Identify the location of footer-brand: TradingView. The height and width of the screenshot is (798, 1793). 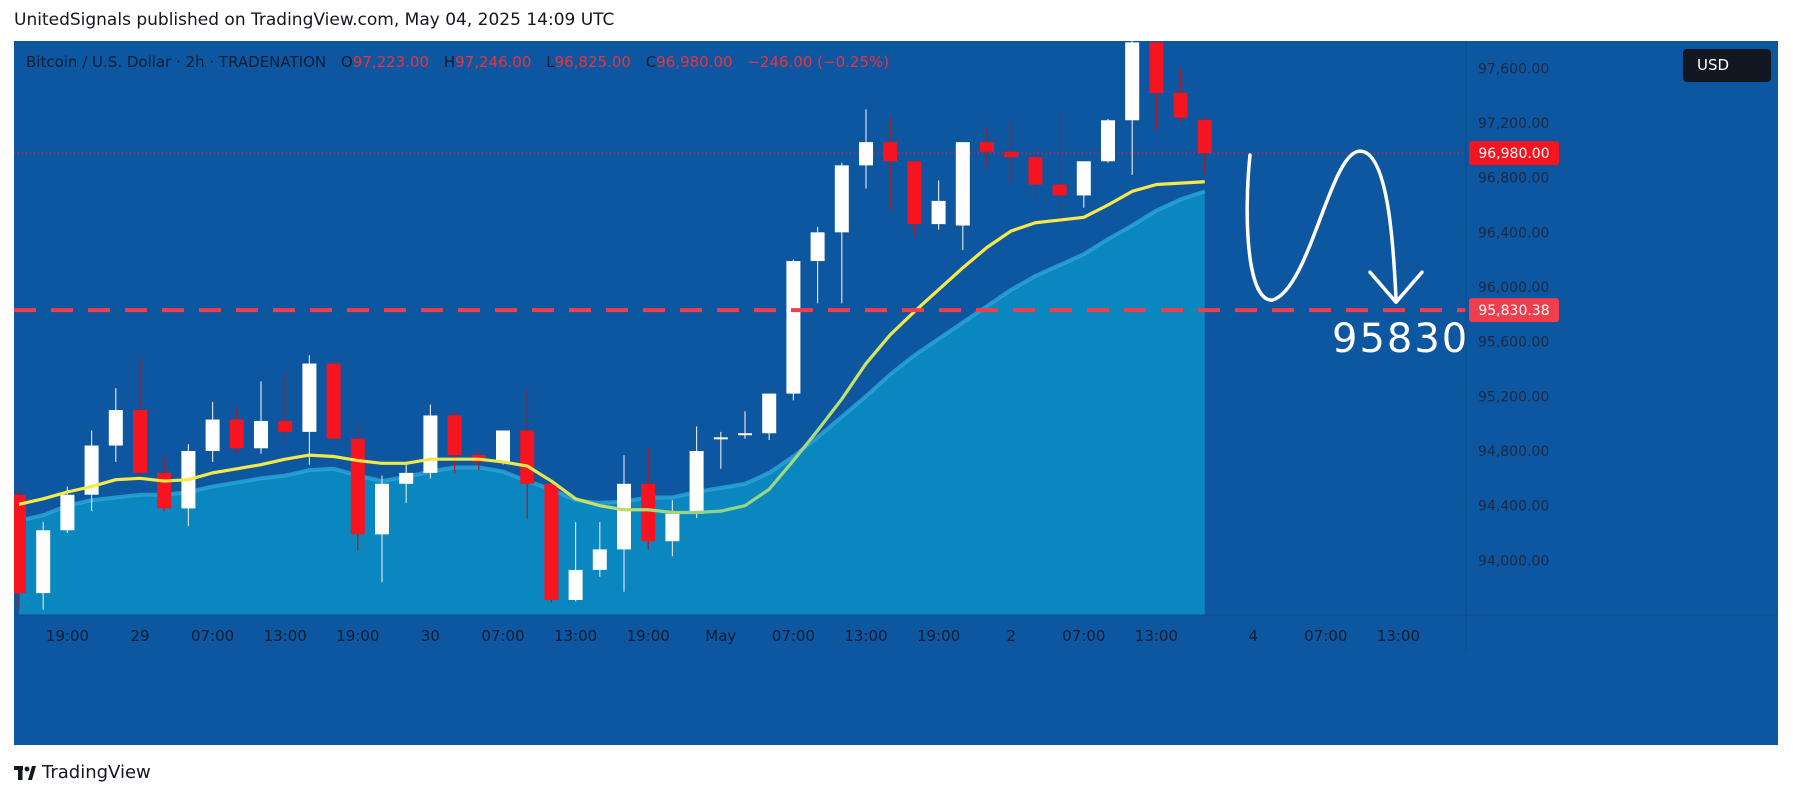
(82, 772).